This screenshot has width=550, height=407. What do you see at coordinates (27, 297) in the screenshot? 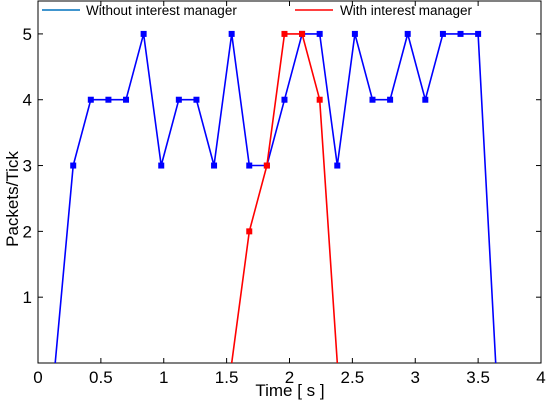
I see `y-tick-label: 1` at bounding box center [27, 297].